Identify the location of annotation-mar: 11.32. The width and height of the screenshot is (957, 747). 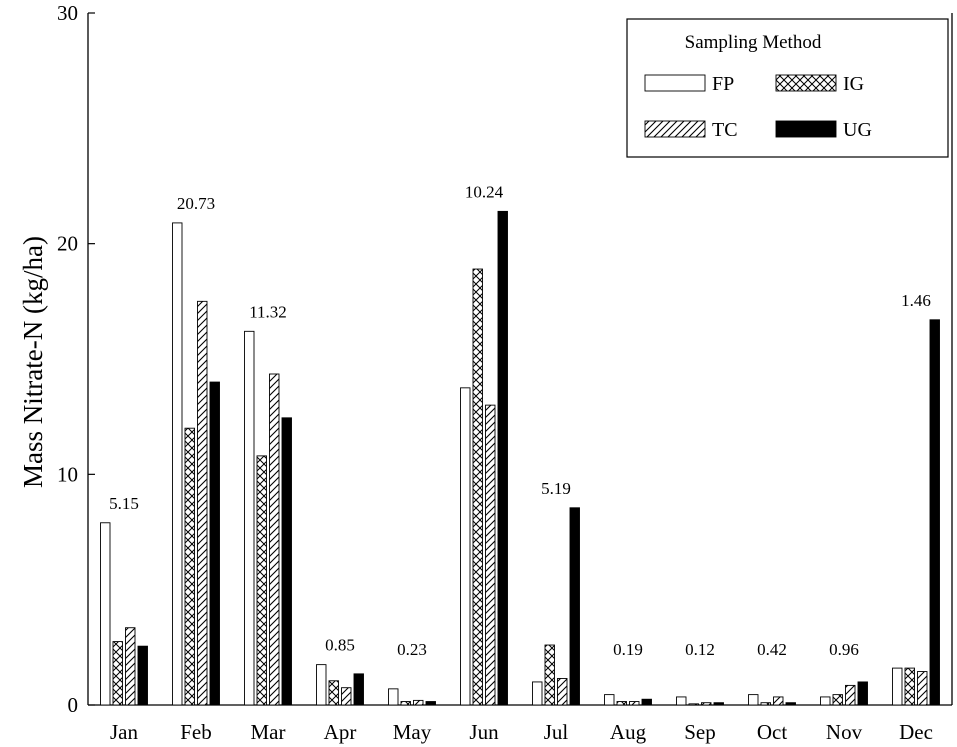
(268, 311).